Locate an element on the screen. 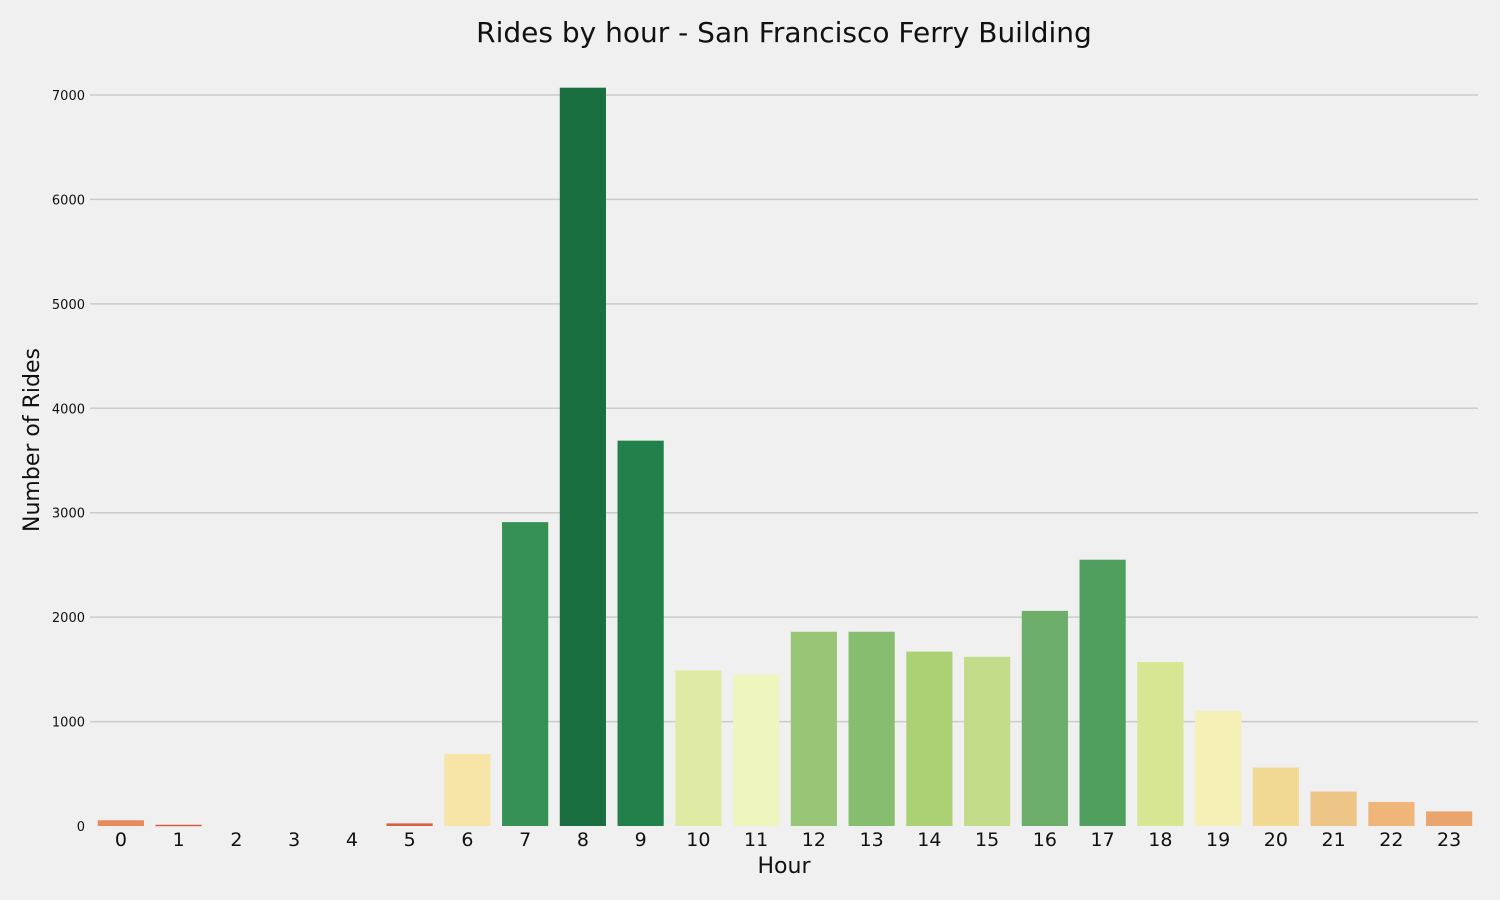 Image resolution: width=1500 pixels, height=900 pixels. x-tick-label: 19 is located at coordinates (1218, 840).